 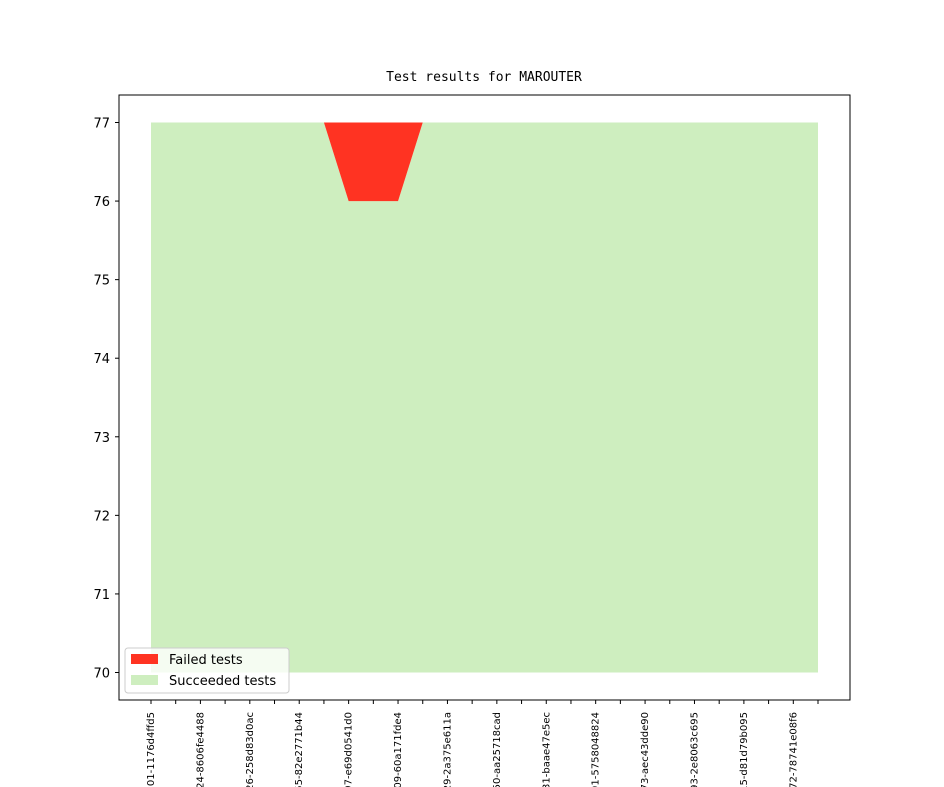 What do you see at coordinates (101, 674) in the screenshot?
I see `y-tick-label: 70` at bounding box center [101, 674].